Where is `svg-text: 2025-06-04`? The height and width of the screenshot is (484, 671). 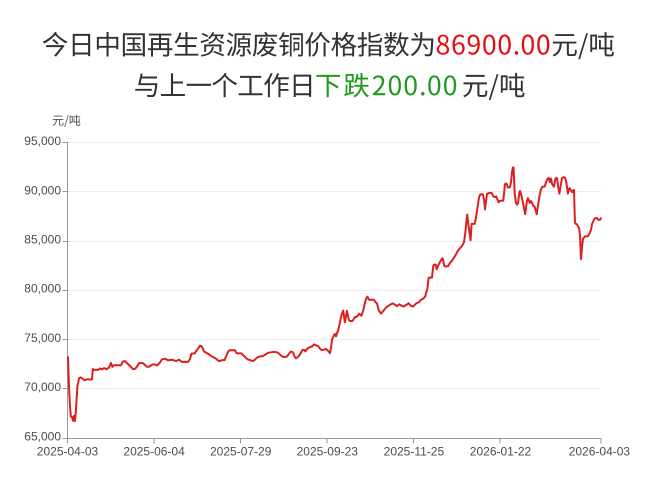
svg-text: 2025-06-04 is located at coordinates (154, 451).